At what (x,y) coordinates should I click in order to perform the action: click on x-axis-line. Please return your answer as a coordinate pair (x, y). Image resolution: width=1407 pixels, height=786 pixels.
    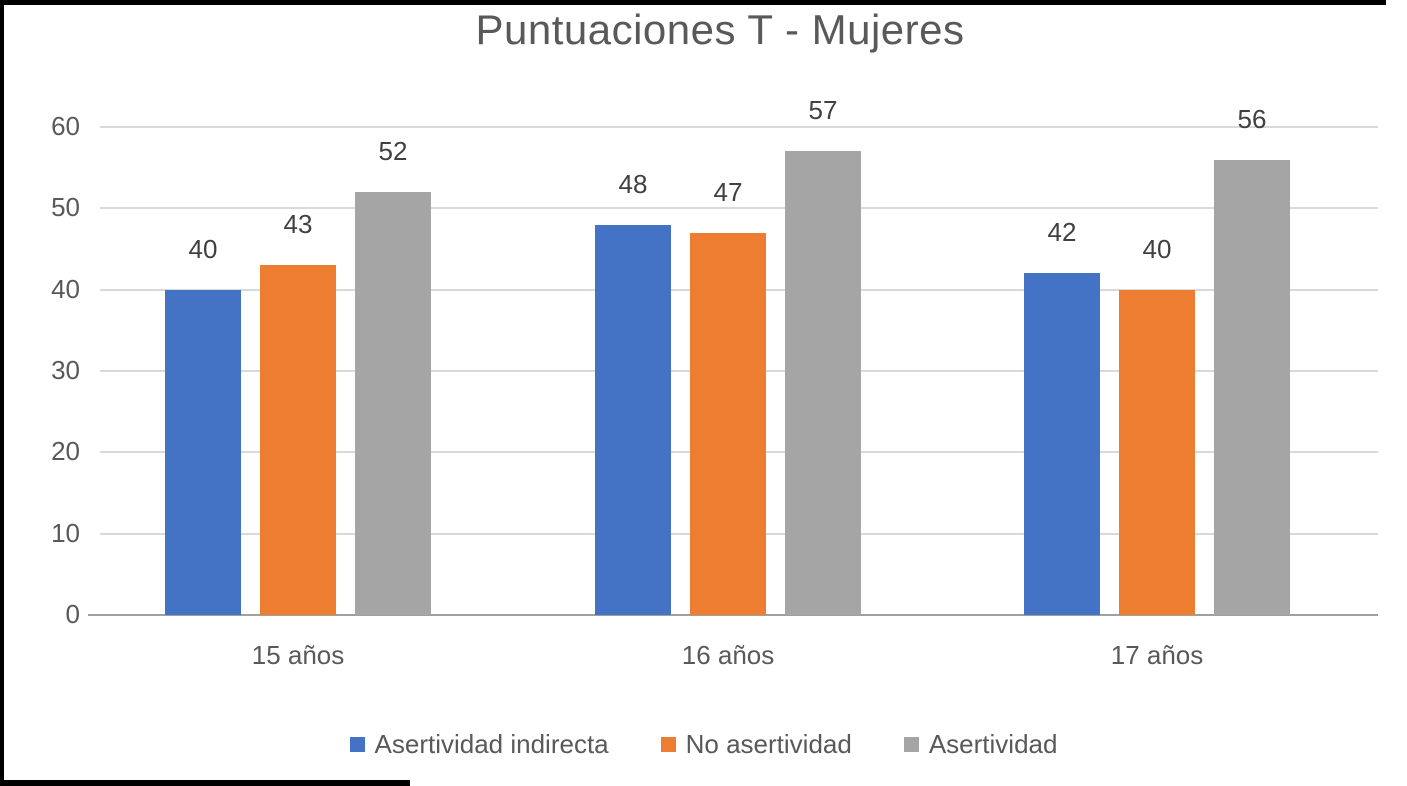
    Looking at the image, I should click on (733, 615).